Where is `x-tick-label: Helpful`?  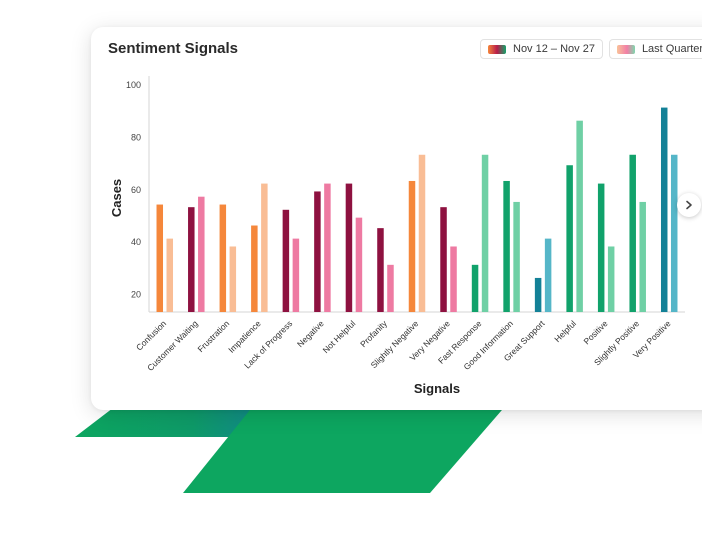
x-tick-label: Helpful is located at coordinates (565, 331).